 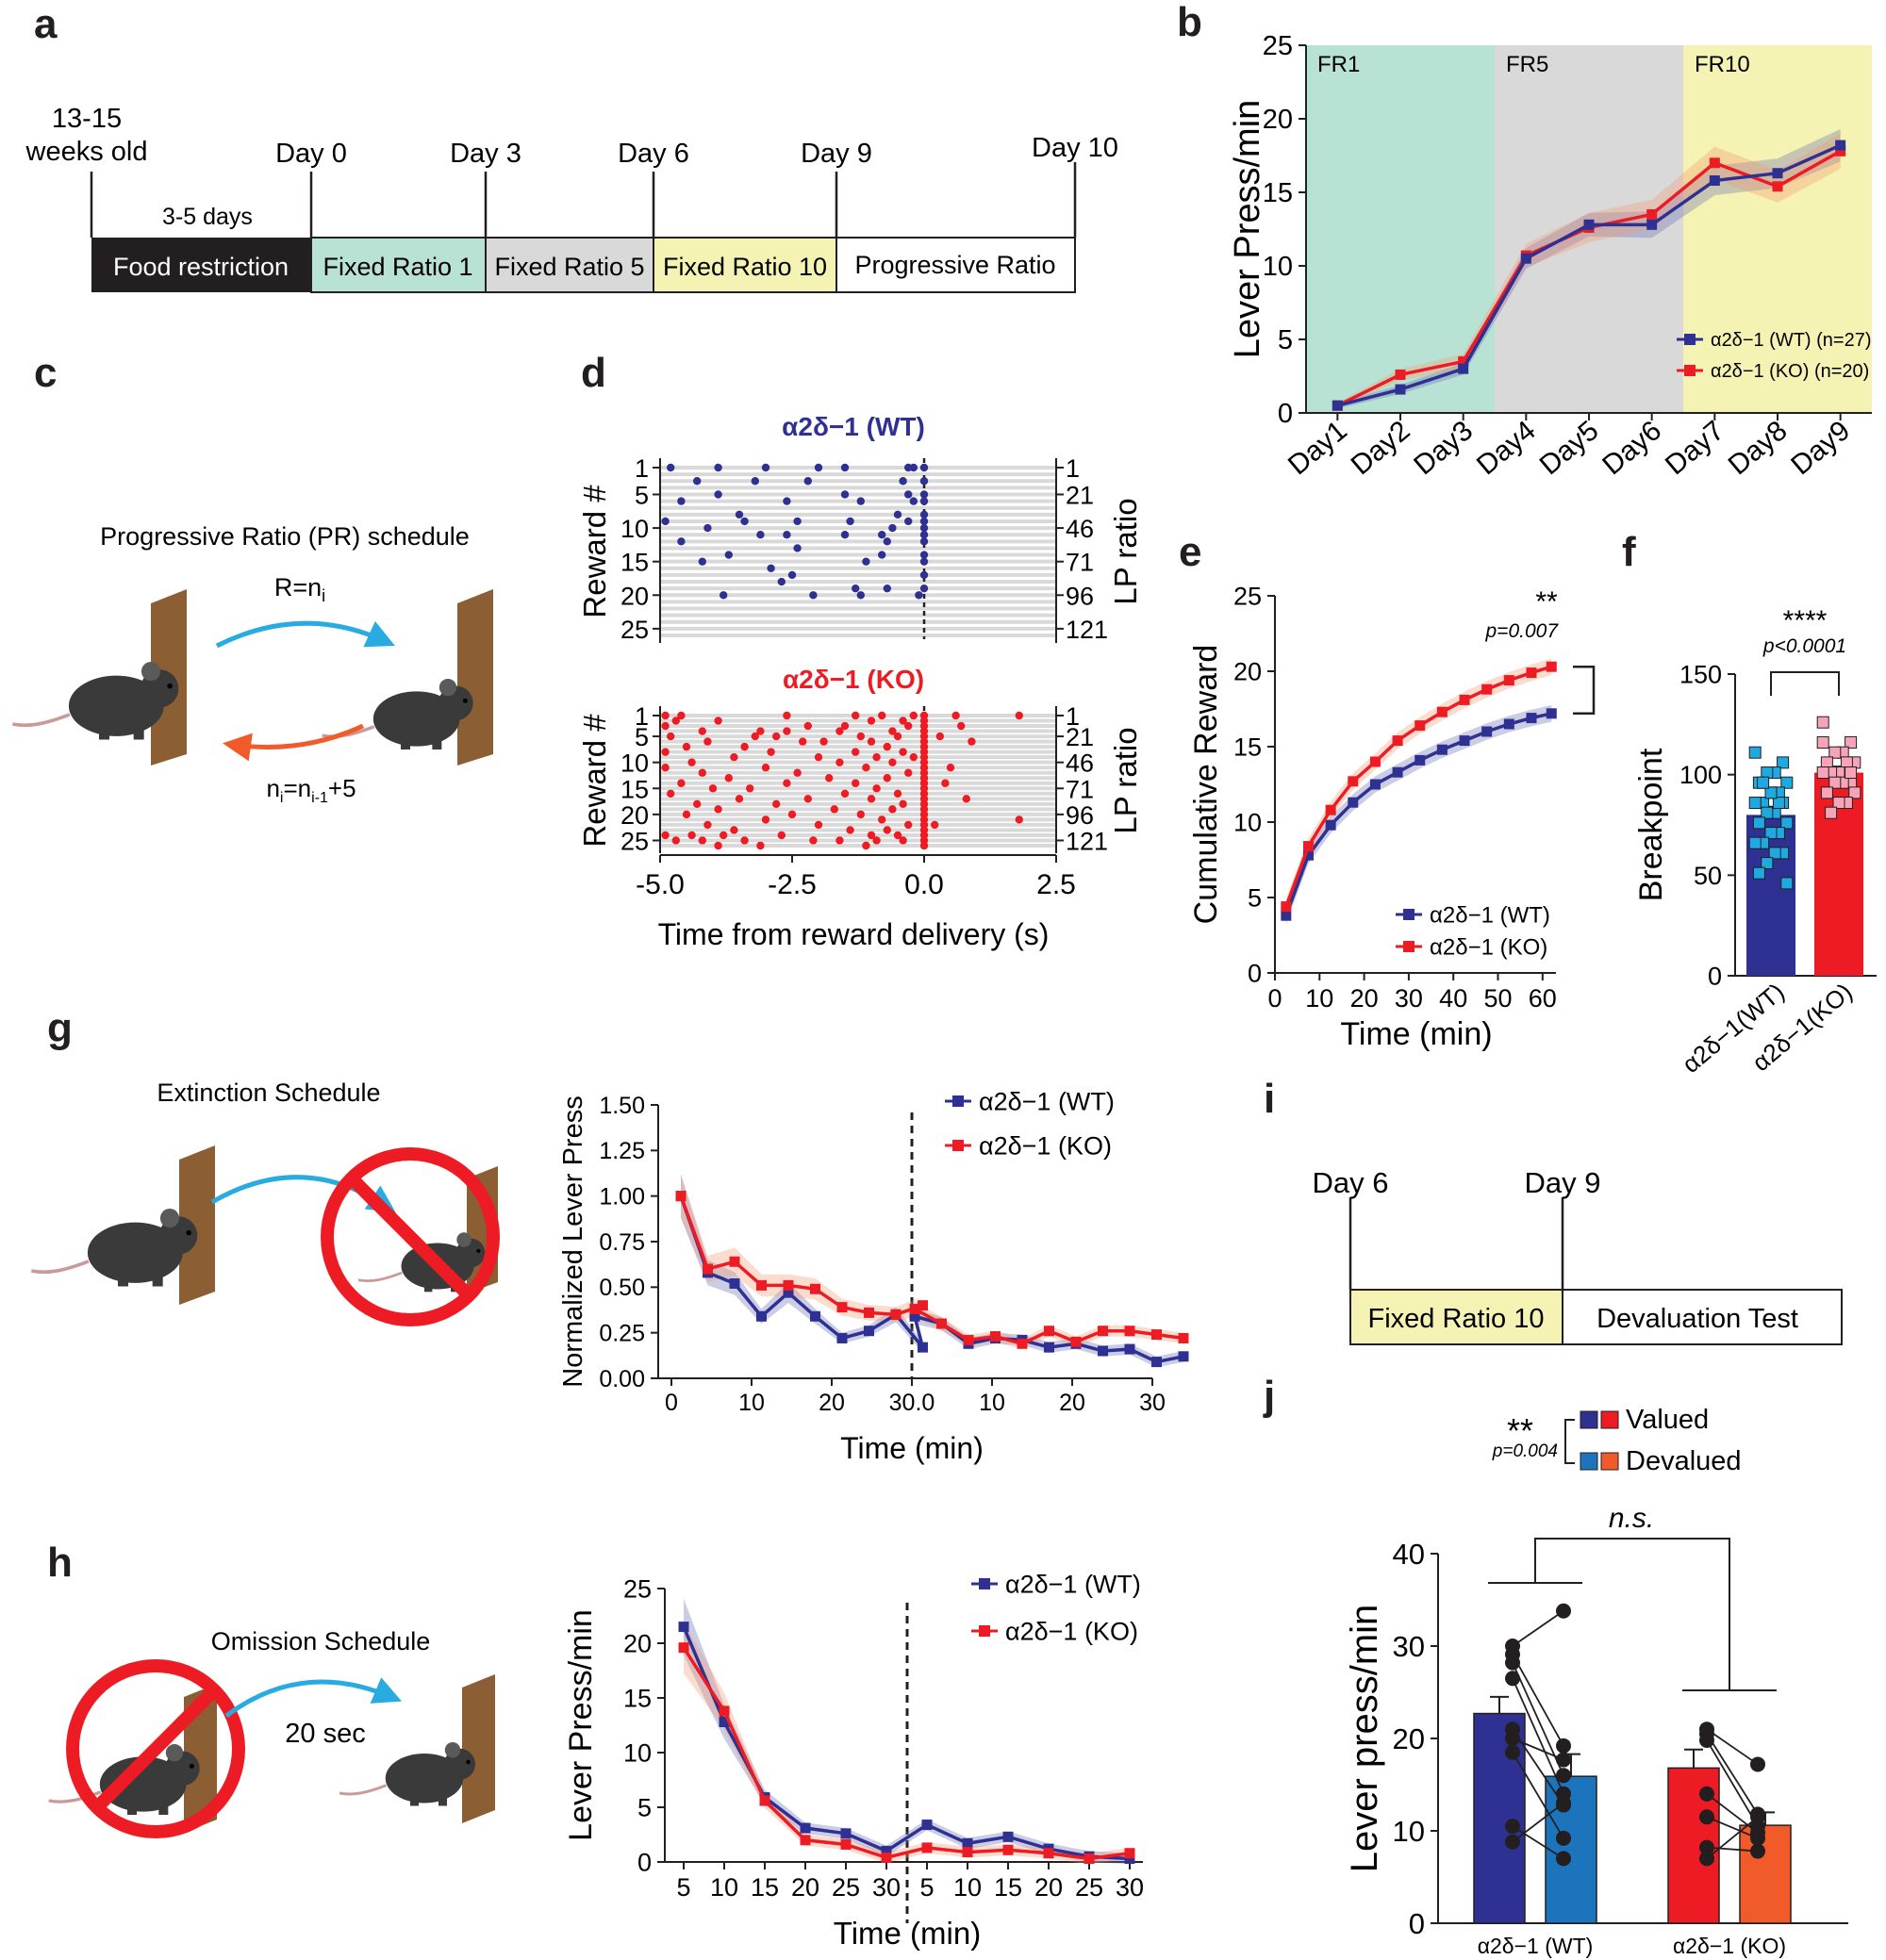 I want to click on phase-progressive-ratio: Progressive Ratio, so click(x=954, y=265).